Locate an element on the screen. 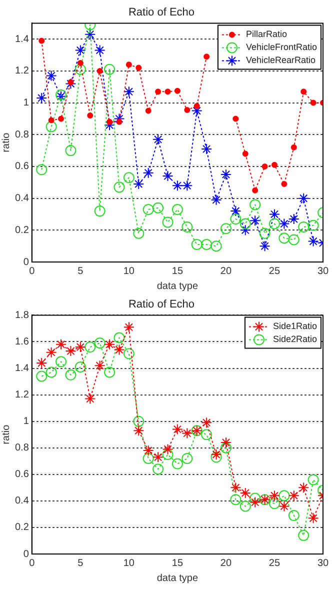  chart-title: Ratio of Echo is located at coordinates (161, 12).